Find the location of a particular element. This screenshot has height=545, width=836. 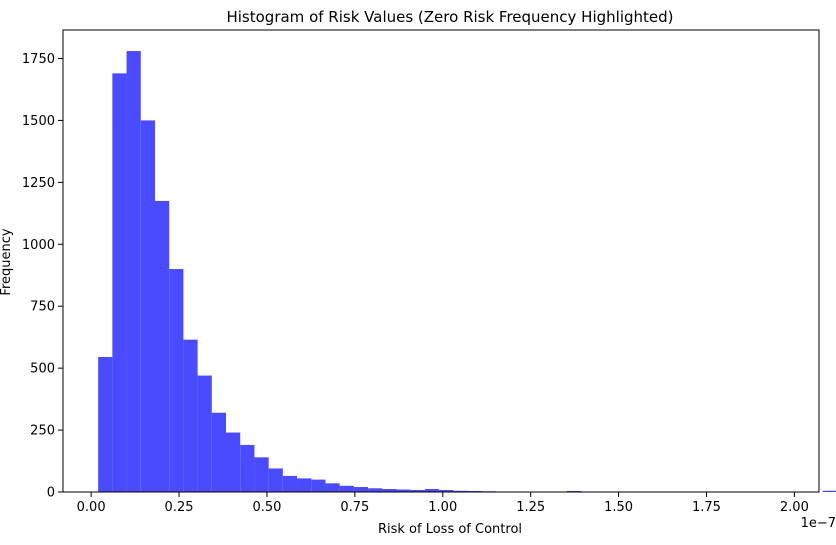

x-tick-label: 1.75 is located at coordinates (706, 507).